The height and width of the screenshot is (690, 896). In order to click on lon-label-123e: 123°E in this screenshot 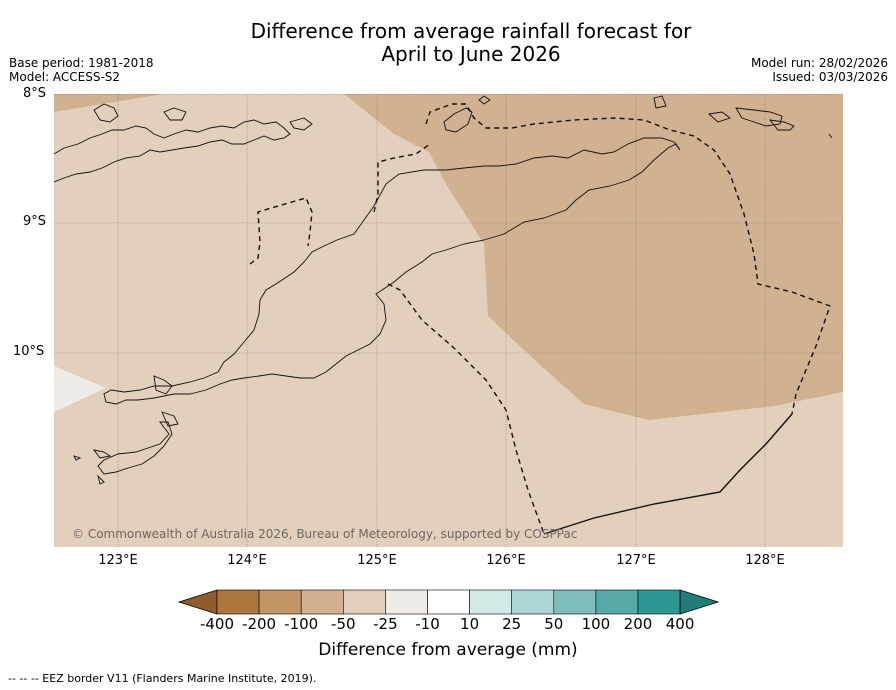, I will do `click(118, 560)`.